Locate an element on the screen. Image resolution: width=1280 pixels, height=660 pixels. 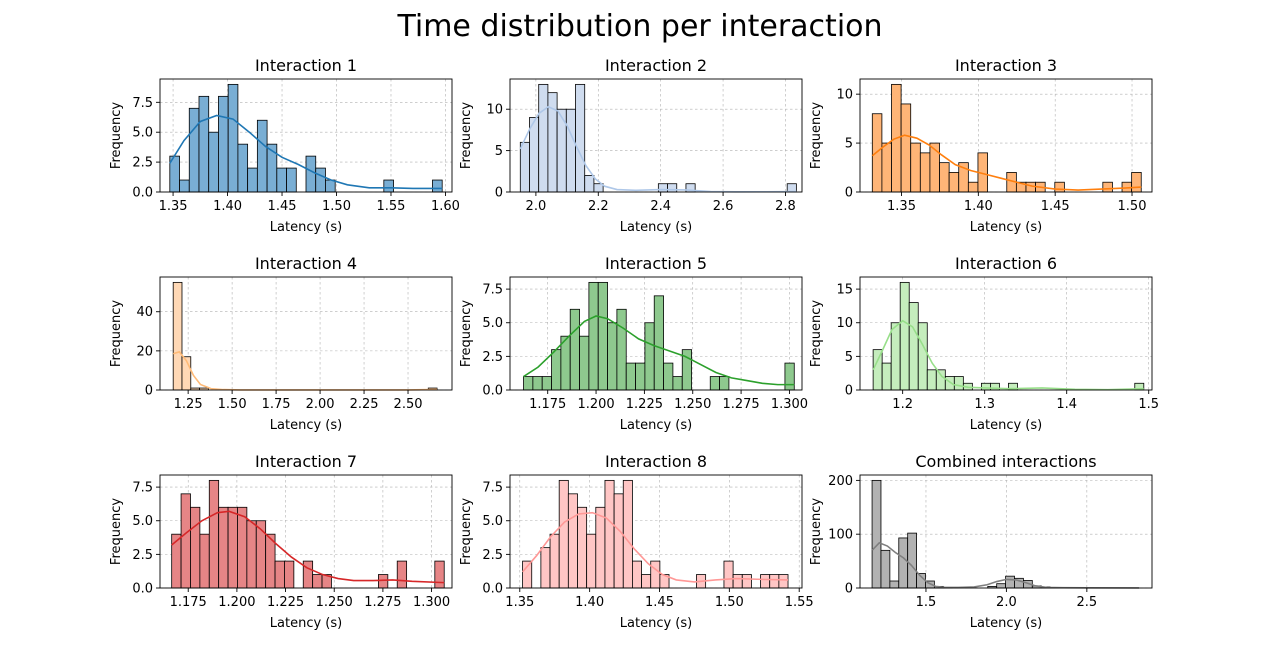
x-tick-label: 1.2 is located at coordinates (902, 404).